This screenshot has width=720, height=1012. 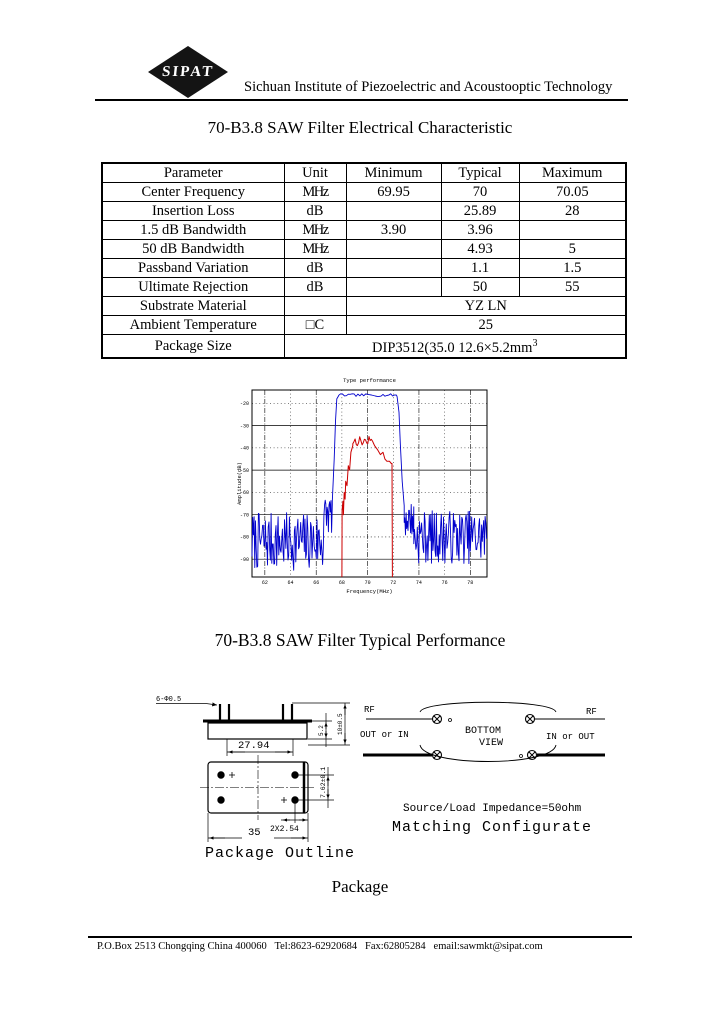 What do you see at coordinates (244, 560) in the screenshot?
I see `svg-text: -90` at bounding box center [244, 560].